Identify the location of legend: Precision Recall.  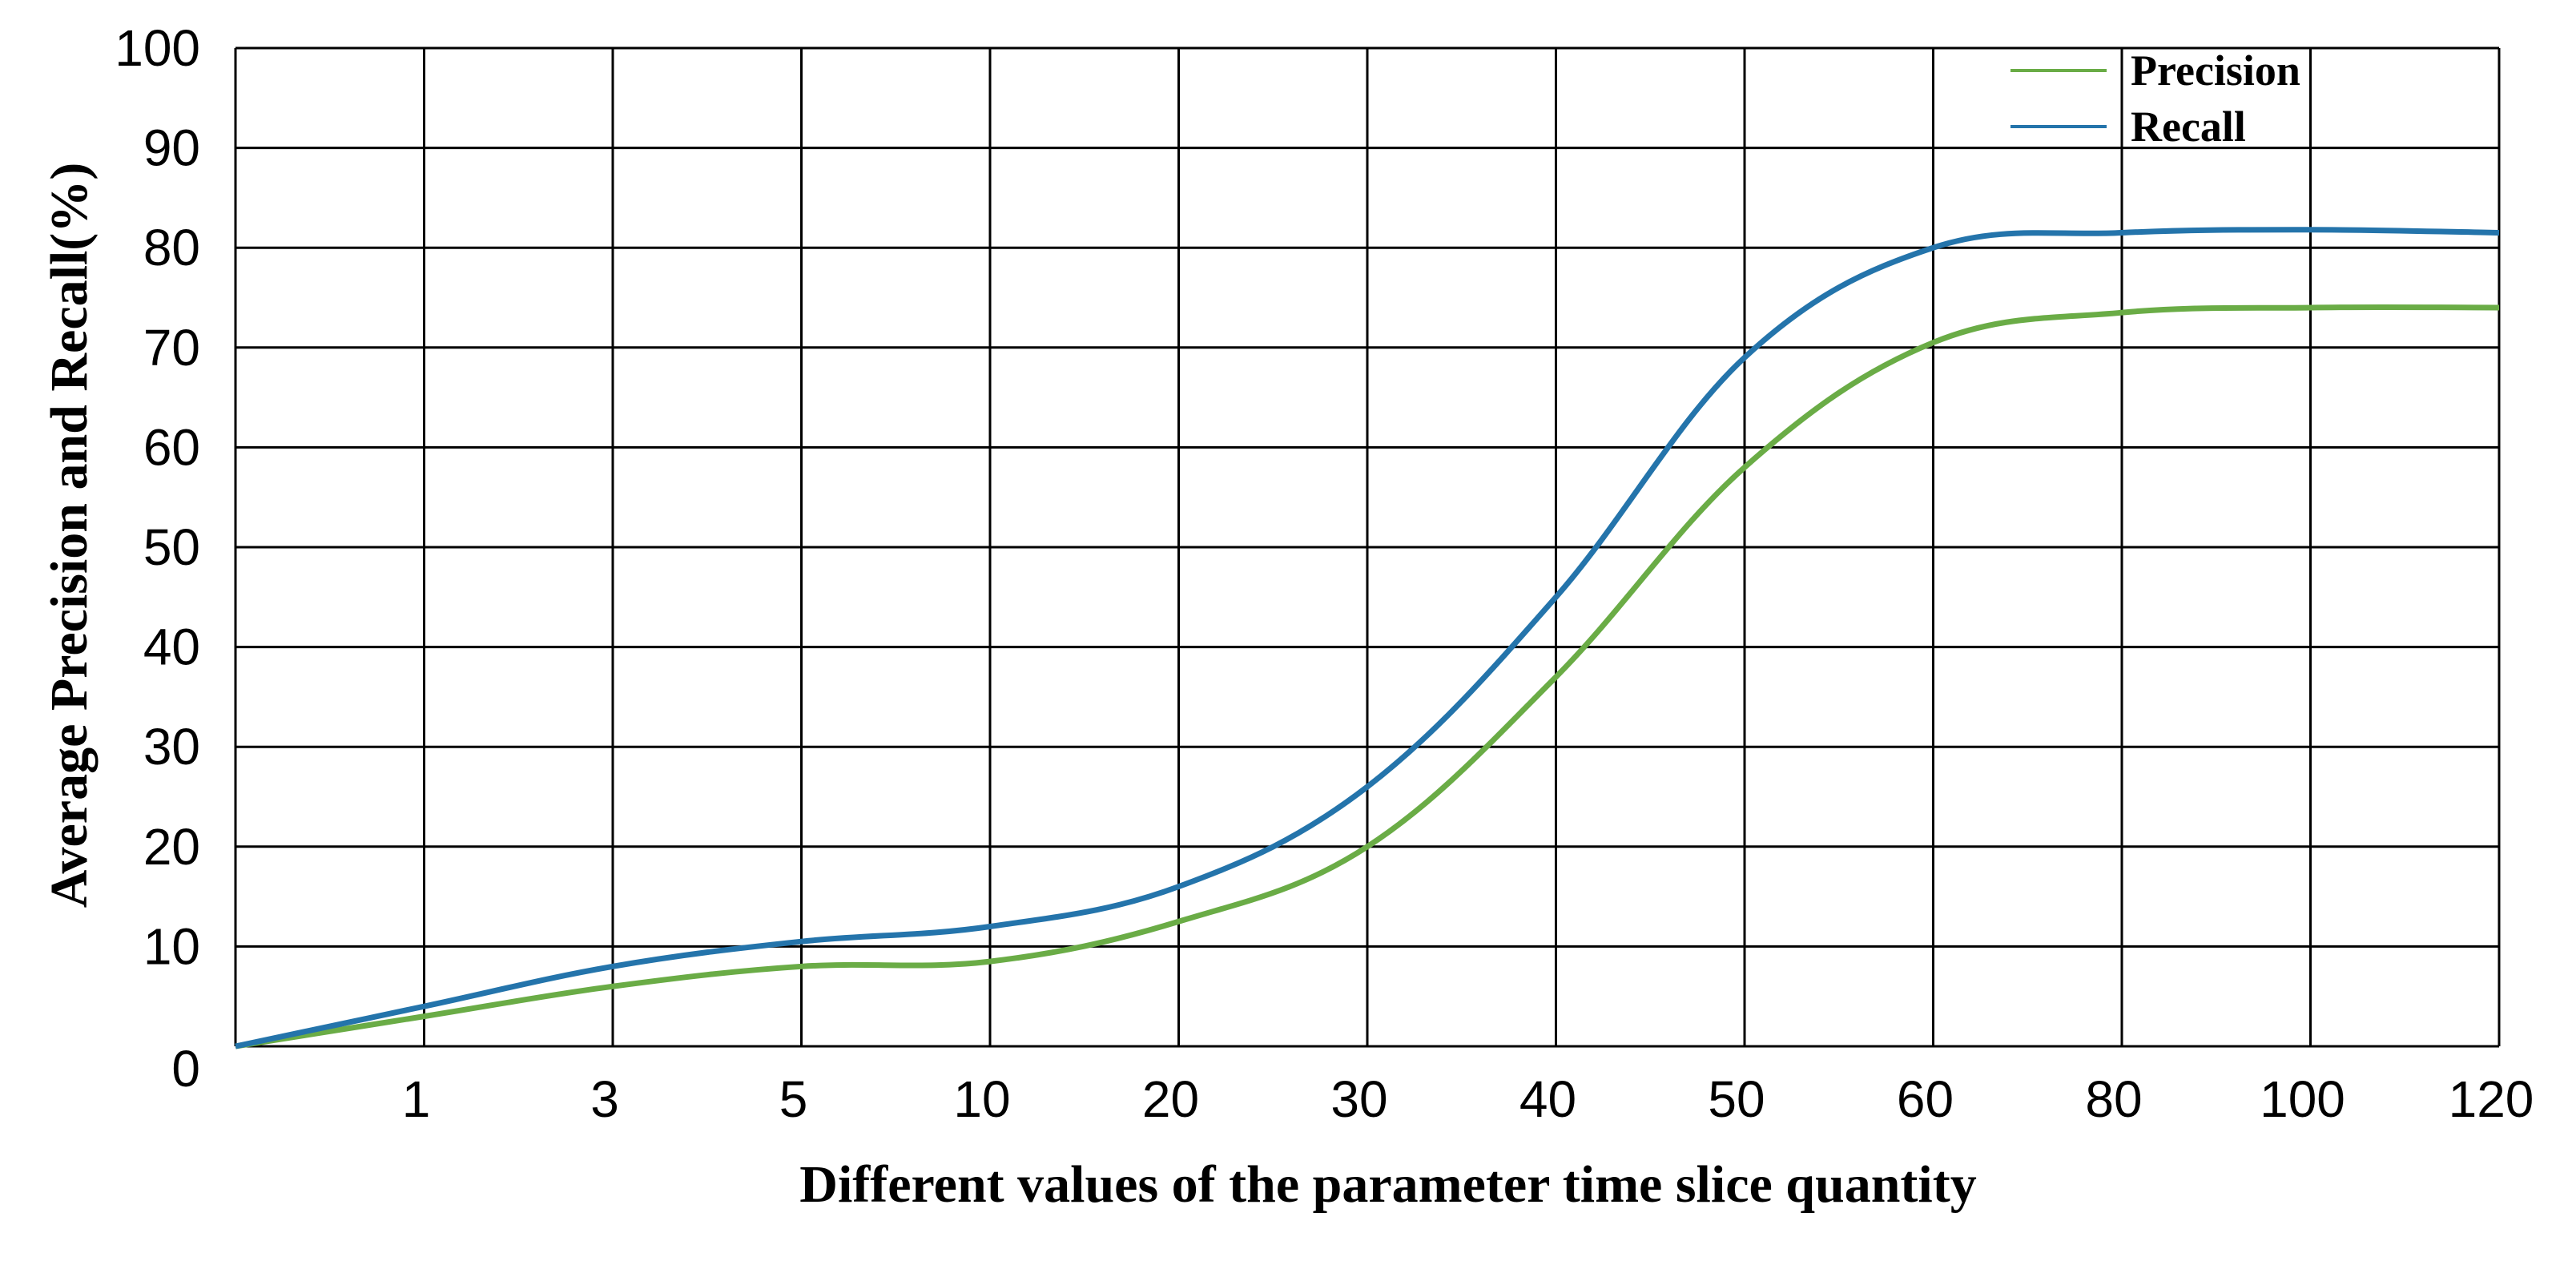
(2155, 98).